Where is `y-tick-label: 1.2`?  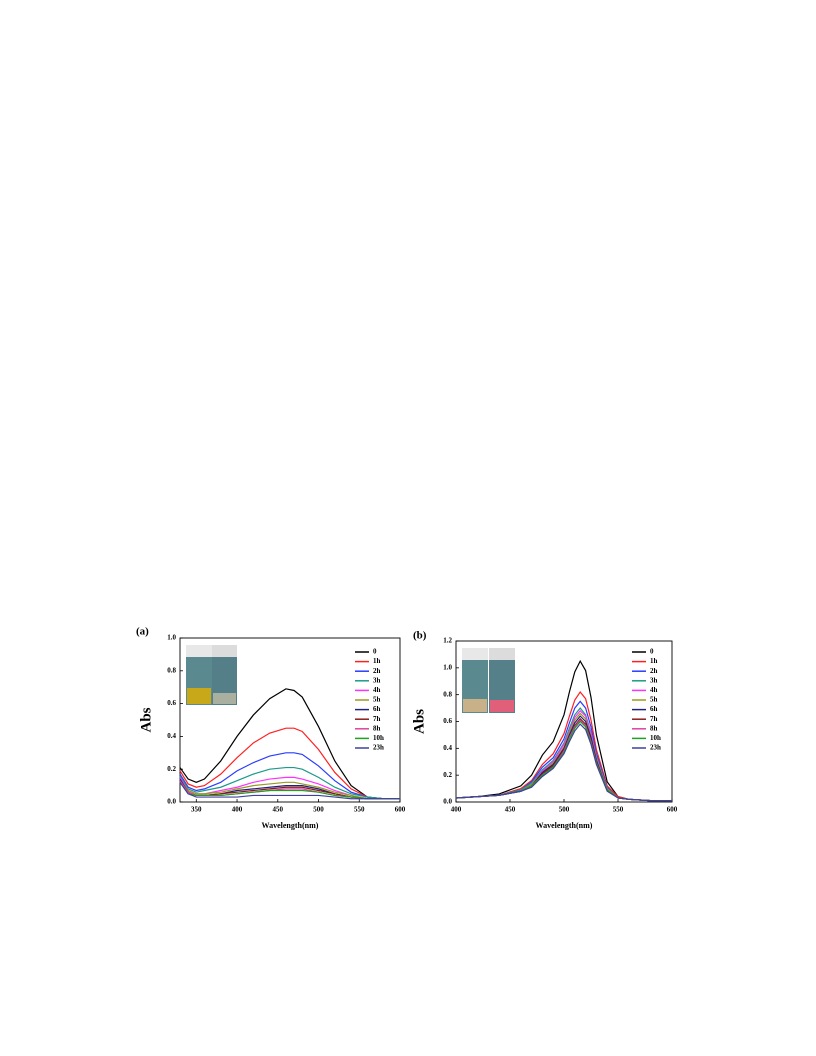 y-tick-label: 1.2 is located at coordinates (447, 641).